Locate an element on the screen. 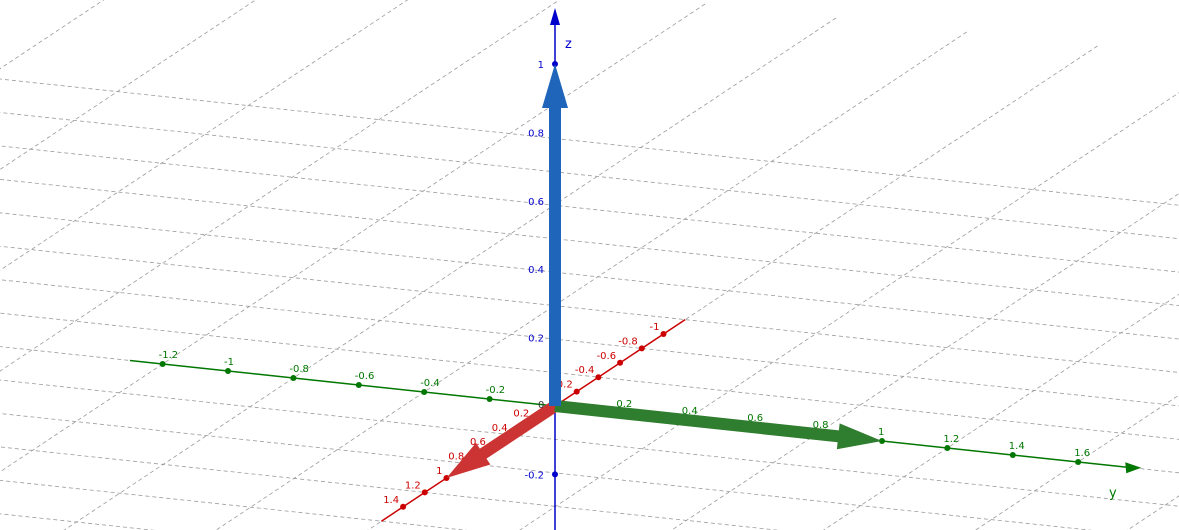 This screenshot has width=1179, height=530. y-axis-tick-label: -0.4 is located at coordinates (430, 383).